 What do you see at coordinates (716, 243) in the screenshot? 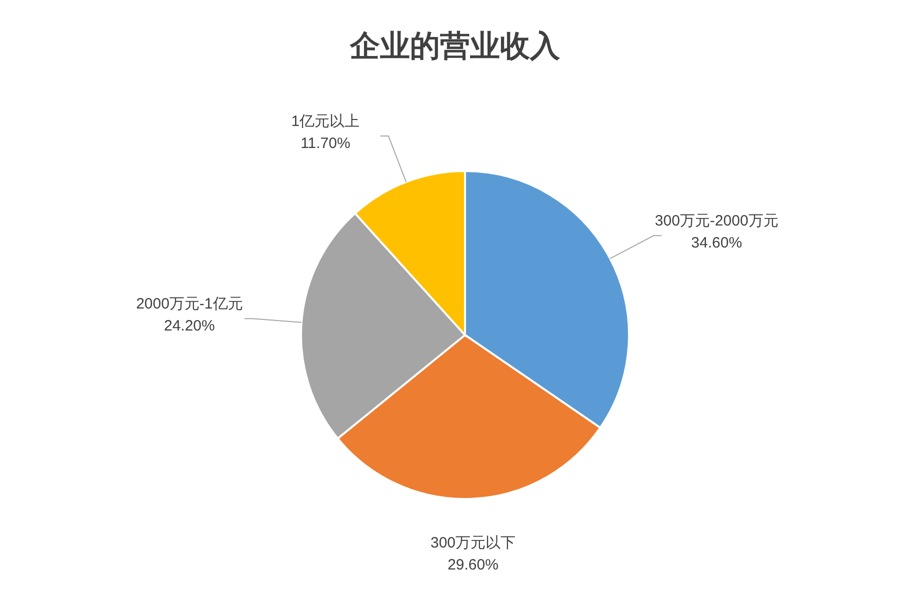
I see `data-label: 34.60%` at bounding box center [716, 243].